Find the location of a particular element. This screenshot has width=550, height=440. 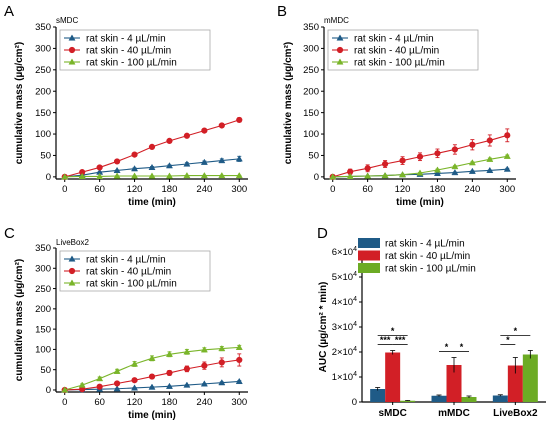

y-axis-title: AUC (µg/cm² * min) is located at coordinates (323, 327).